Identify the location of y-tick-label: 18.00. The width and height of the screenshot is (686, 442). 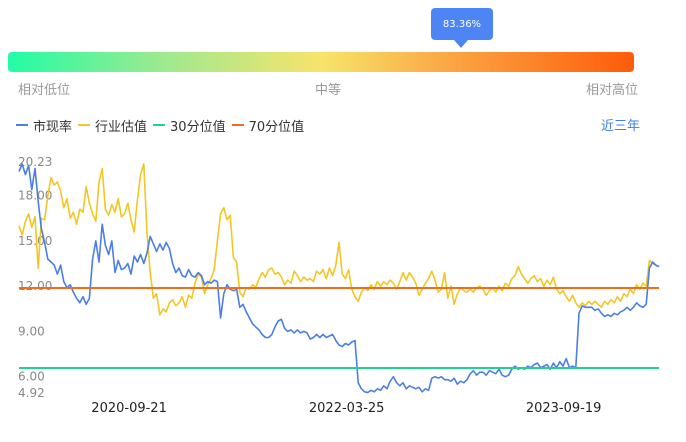
(35, 196).